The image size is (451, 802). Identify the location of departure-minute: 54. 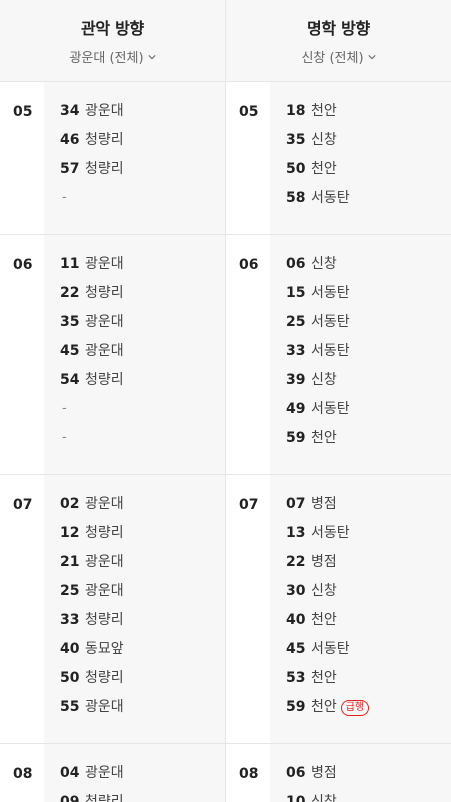
(70, 380).